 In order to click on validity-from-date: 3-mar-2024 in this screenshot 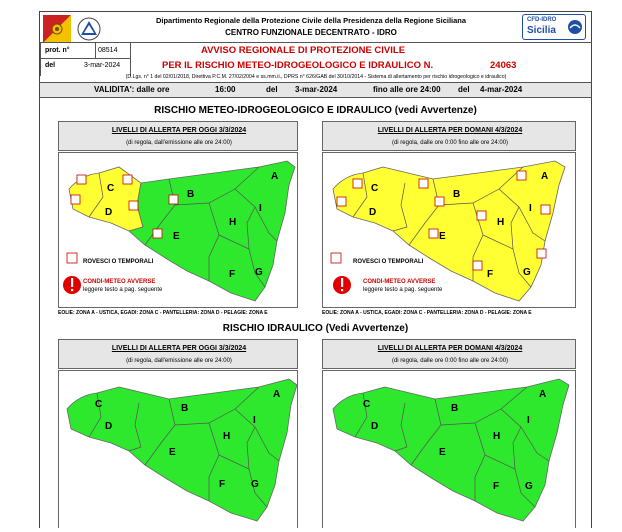, I will do `click(316, 89)`.